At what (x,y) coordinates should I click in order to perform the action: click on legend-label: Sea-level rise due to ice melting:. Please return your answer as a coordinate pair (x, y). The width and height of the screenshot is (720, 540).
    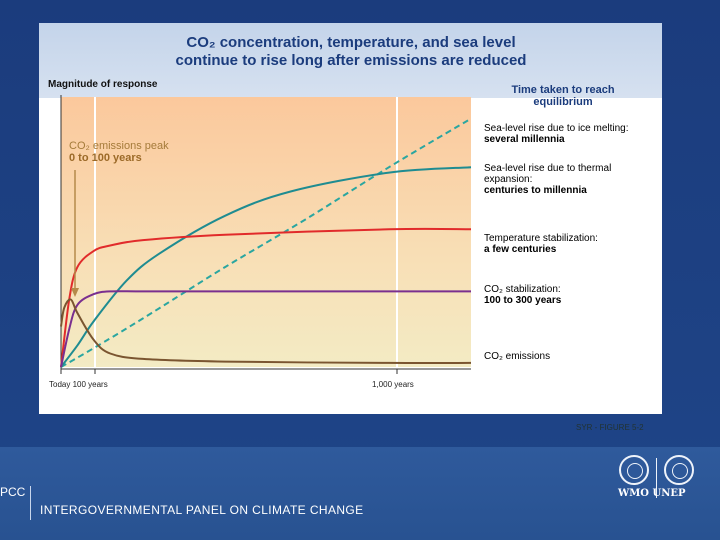
    Looking at the image, I should click on (556, 128).